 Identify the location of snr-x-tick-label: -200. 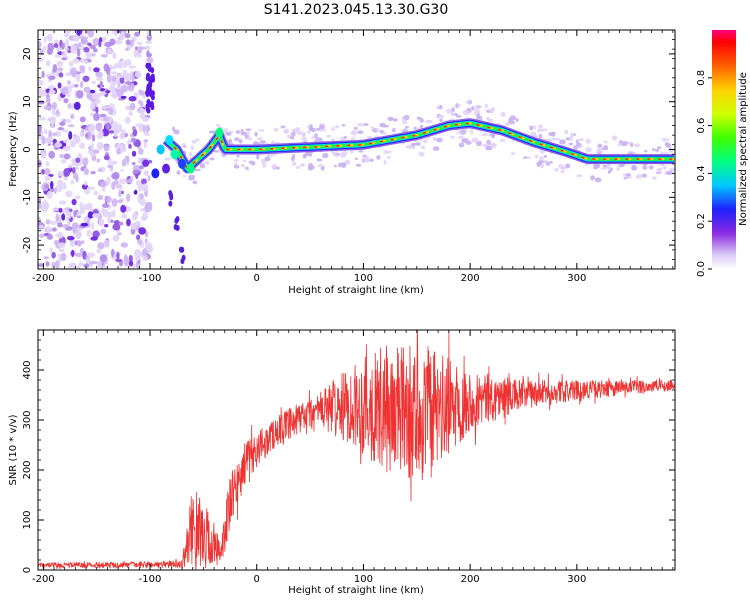
(43, 579).